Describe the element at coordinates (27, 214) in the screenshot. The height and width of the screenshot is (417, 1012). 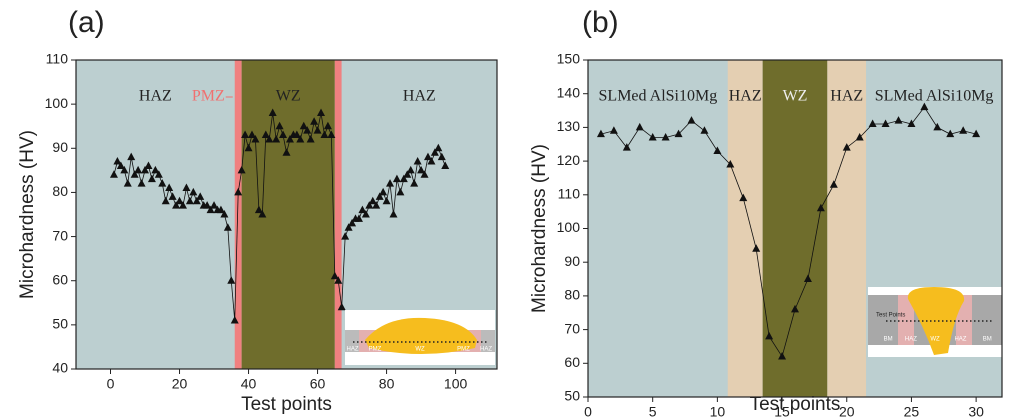
I see `y-axis-label: Microhardness (HV)` at that location.